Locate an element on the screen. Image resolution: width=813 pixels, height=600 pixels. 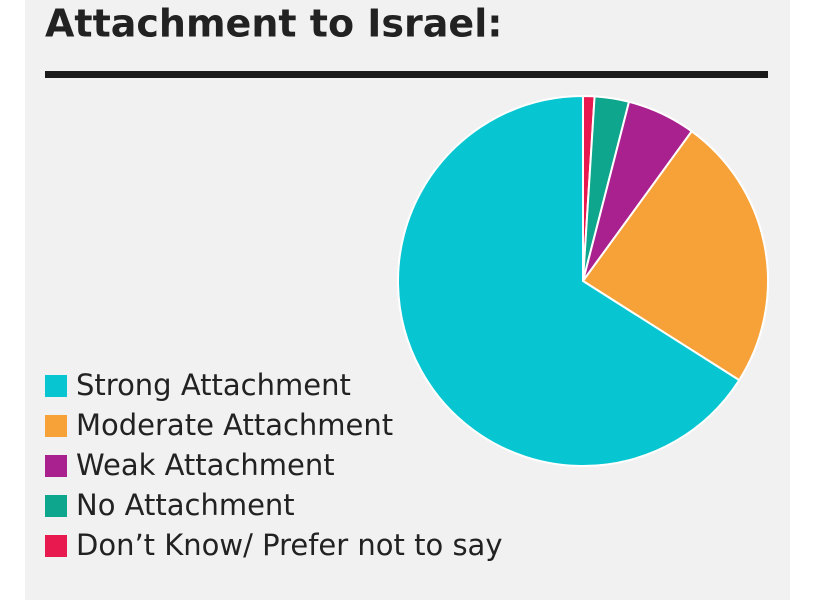
legend-label: Strong Attachment is located at coordinates (213, 385).